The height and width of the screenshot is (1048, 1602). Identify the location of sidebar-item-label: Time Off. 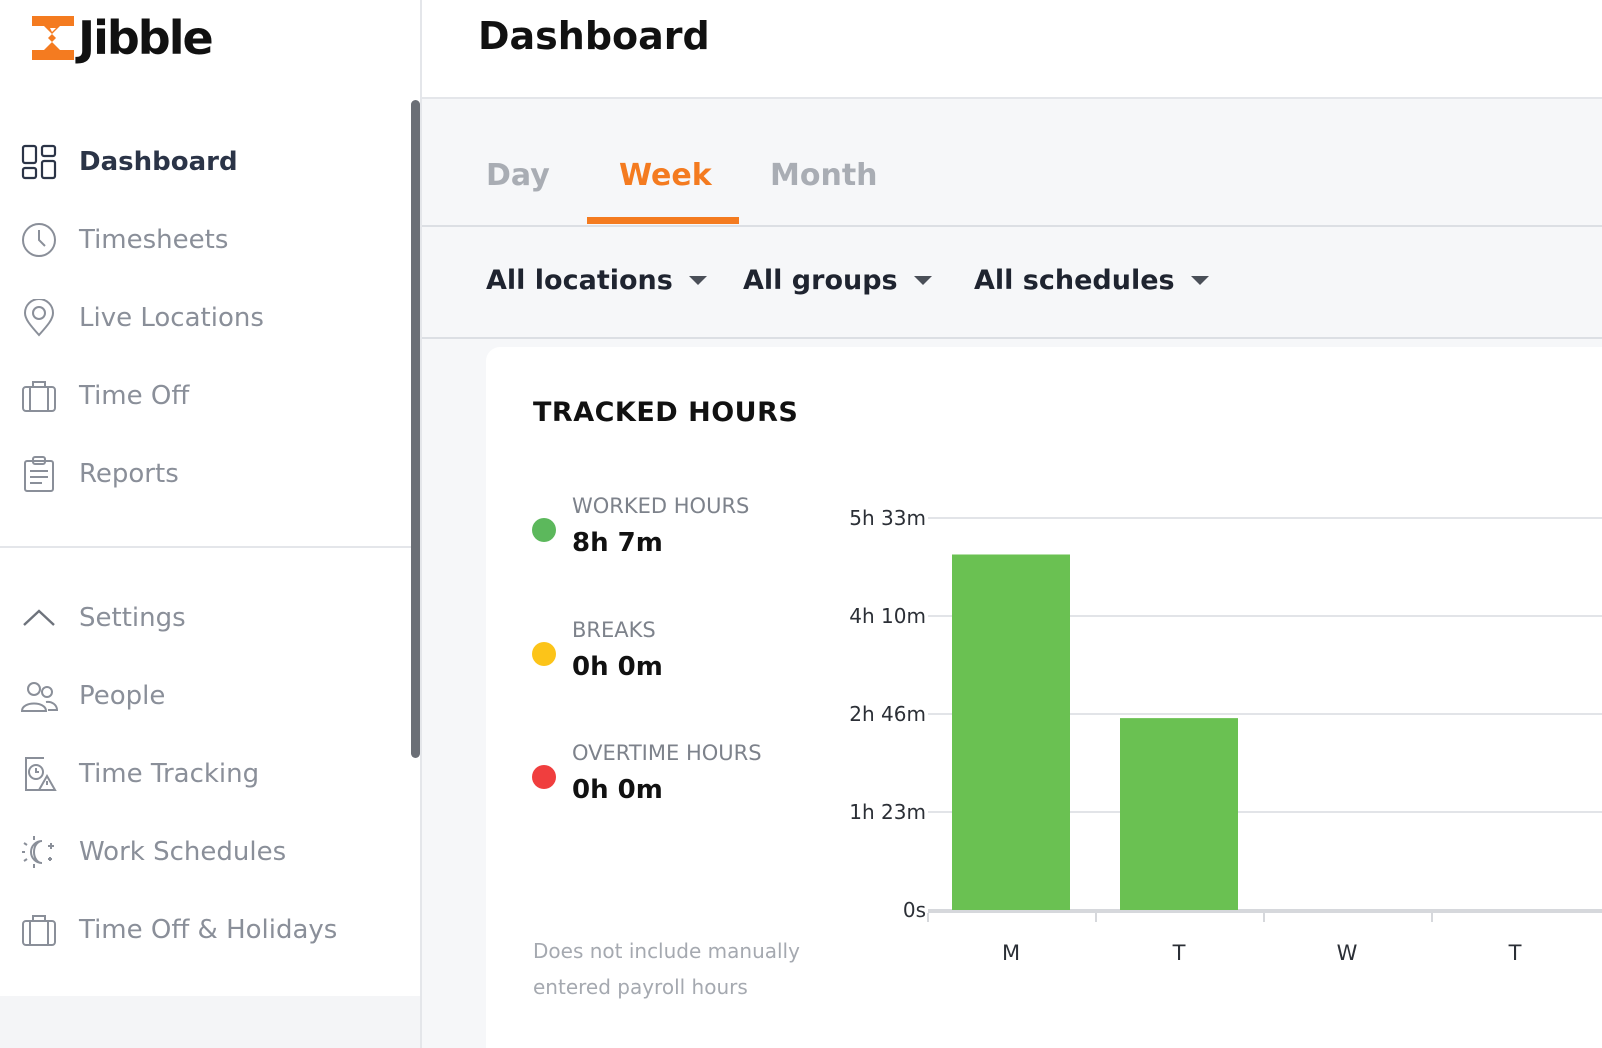
(134, 396).